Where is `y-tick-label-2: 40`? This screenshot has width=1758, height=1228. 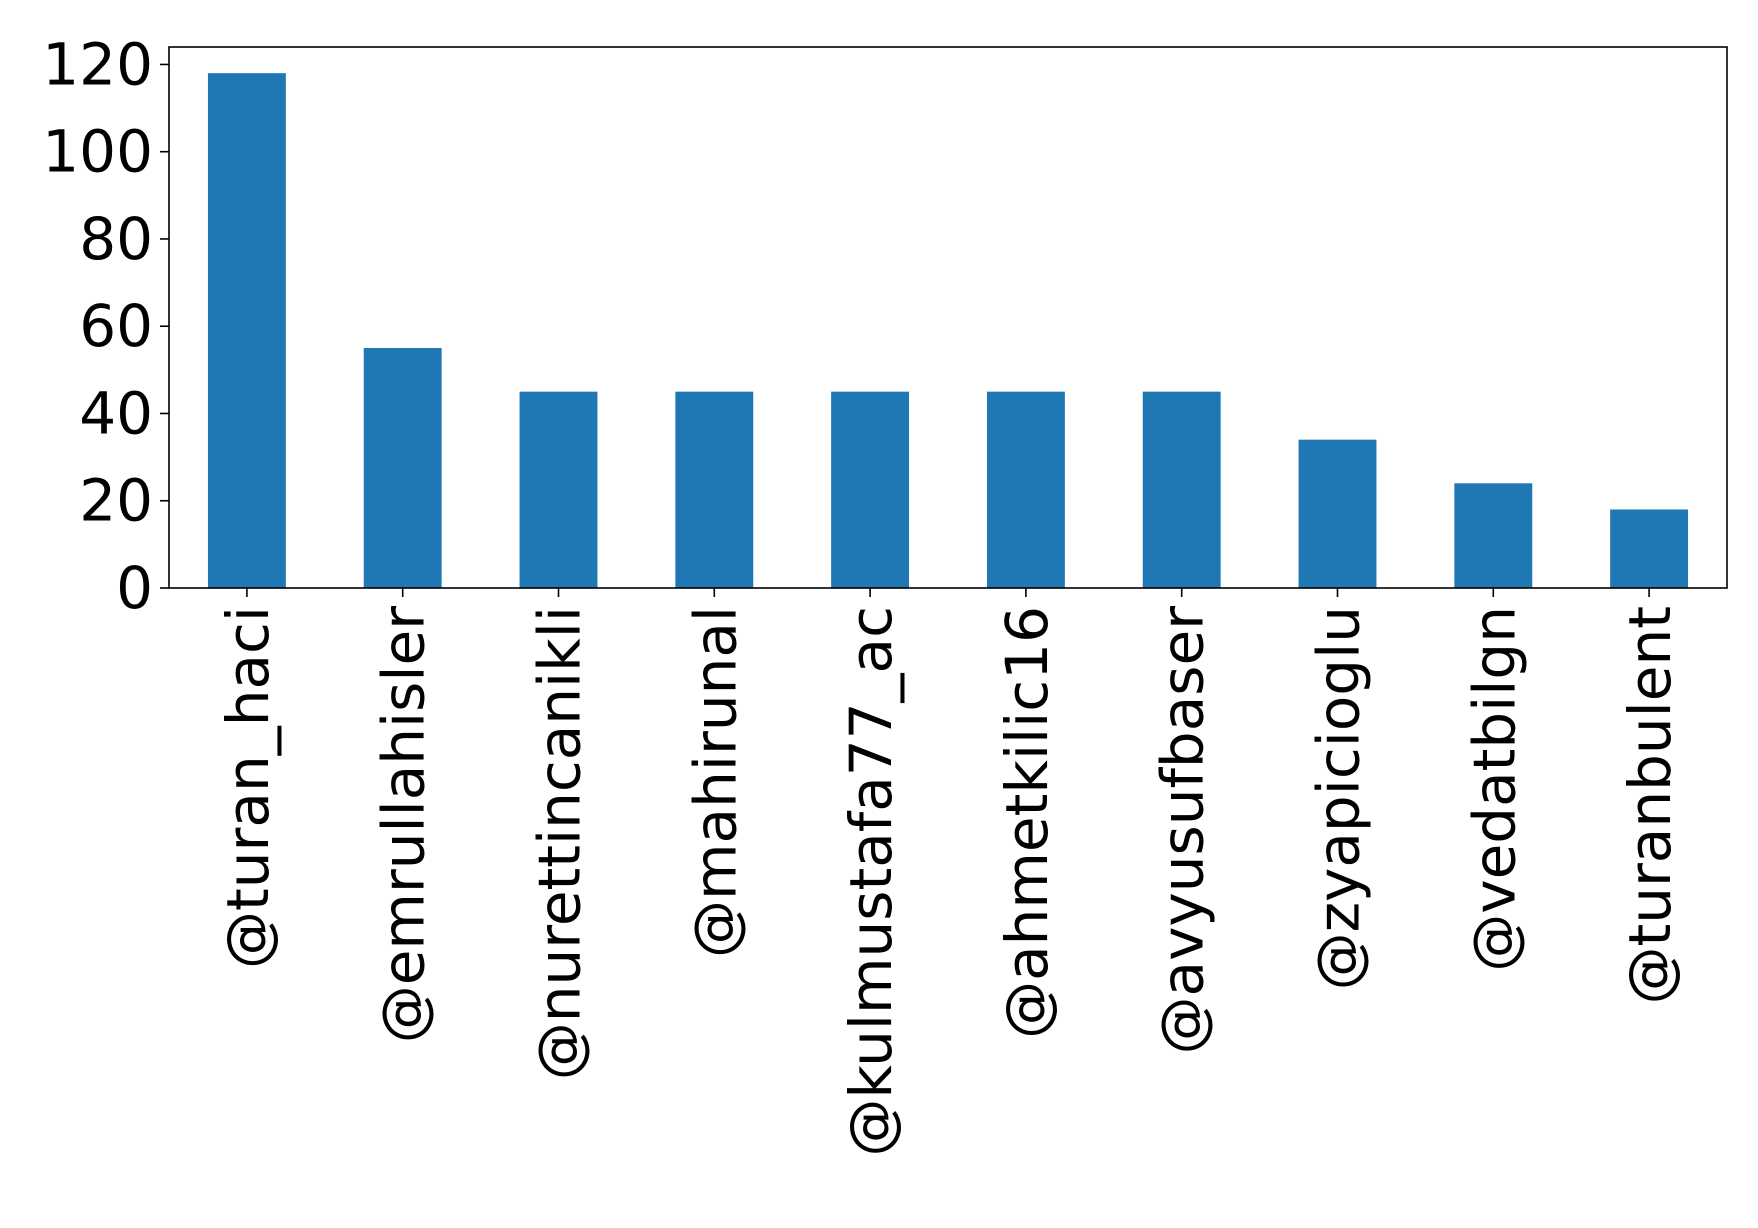 y-tick-label-2: 40 is located at coordinates (116, 413).